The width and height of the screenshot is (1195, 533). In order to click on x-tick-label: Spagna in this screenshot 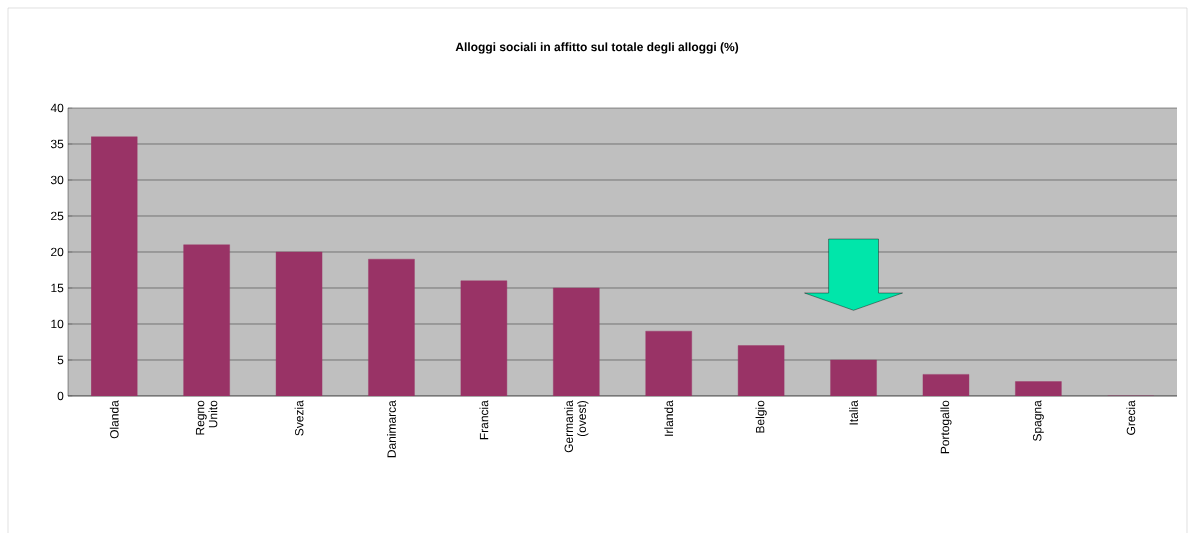, I will do `click(1038, 421)`.